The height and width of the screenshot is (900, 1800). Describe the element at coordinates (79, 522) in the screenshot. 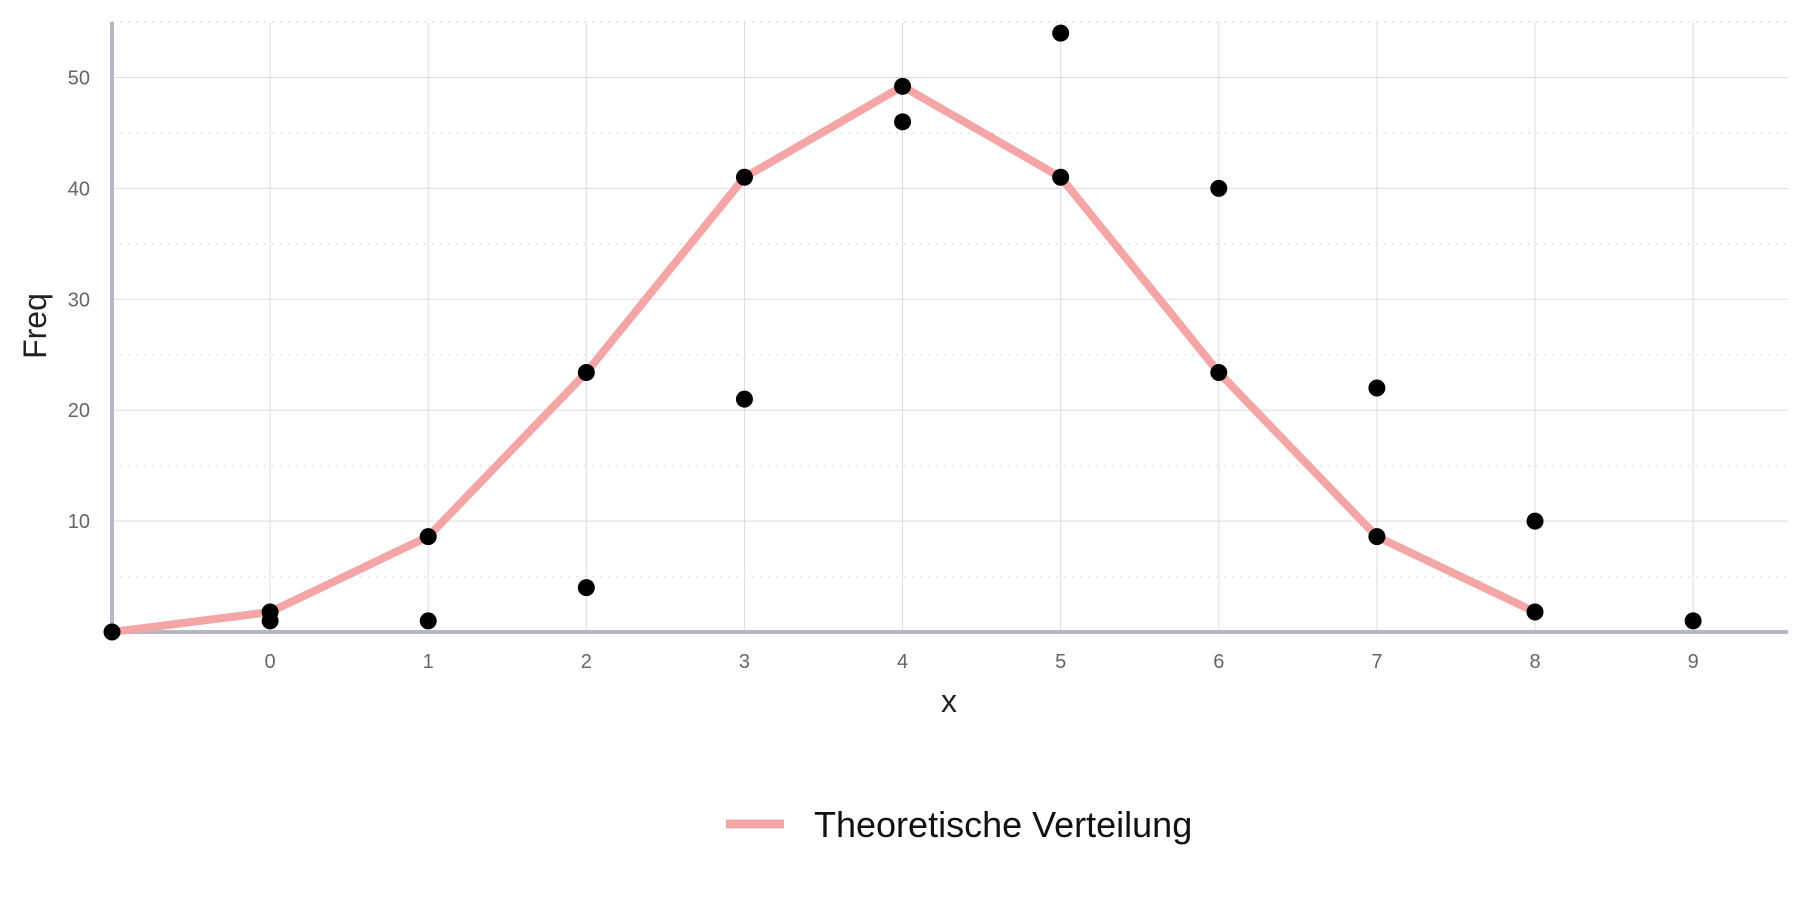

I see `y-tick-label: 10` at that location.